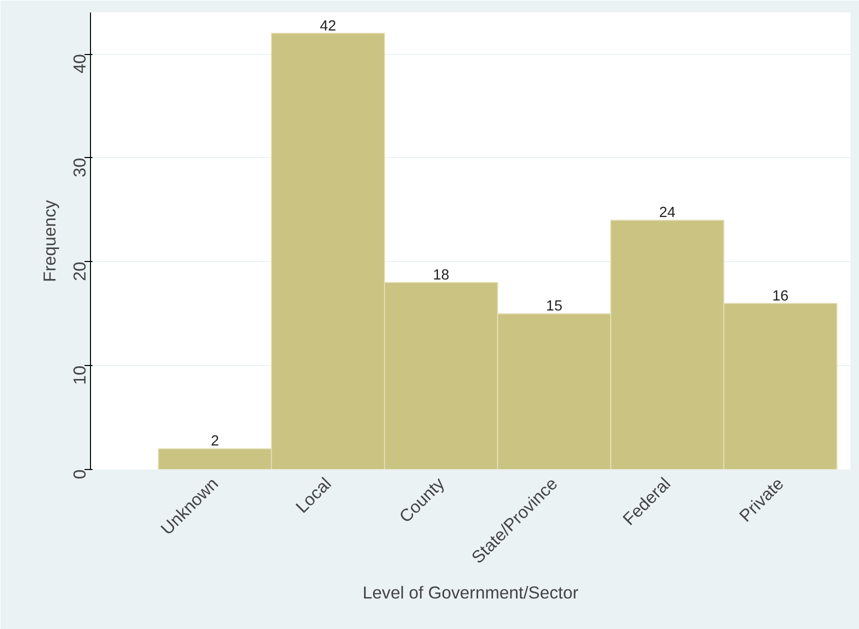 This screenshot has width=859, height=629. I want to click on y-tick-label: 0, so click(80, 474).